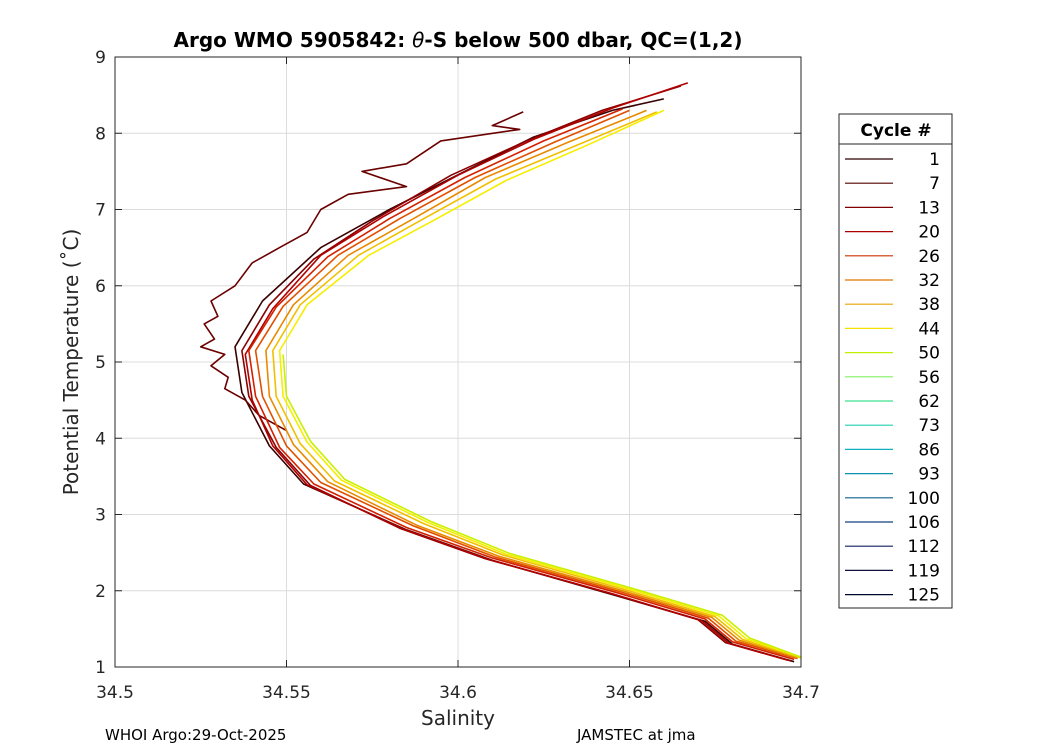 The height and width of the screenshot is (750, 1050). I want to click on x-tick-label: 34.5, so click(115, 693).